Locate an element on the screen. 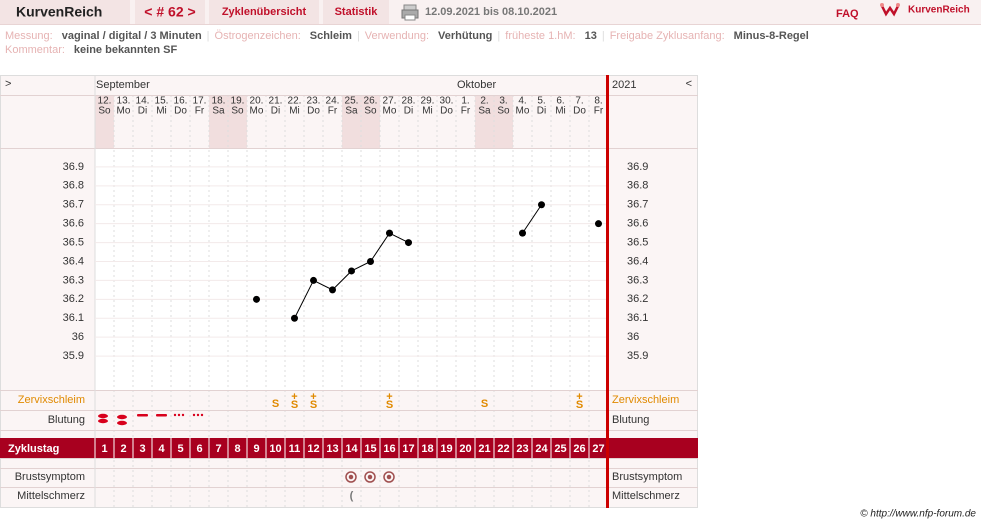  y-tick-label-right: 36.1 is located at coordinates (637, 318).